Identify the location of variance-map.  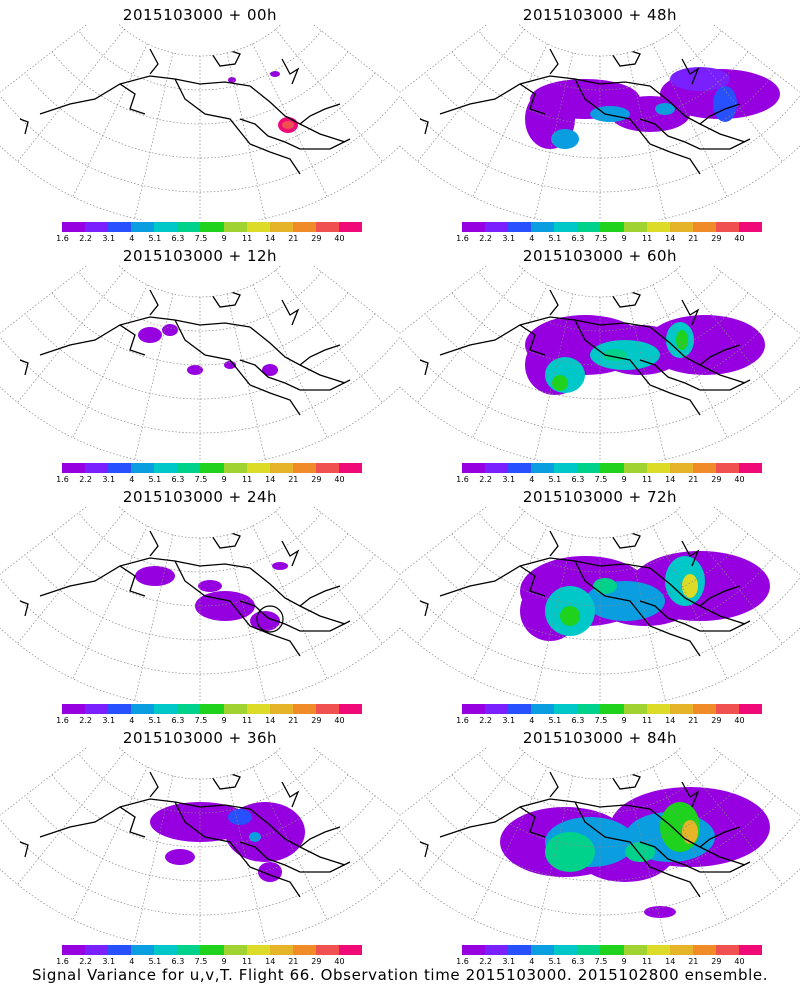
(200, 363).